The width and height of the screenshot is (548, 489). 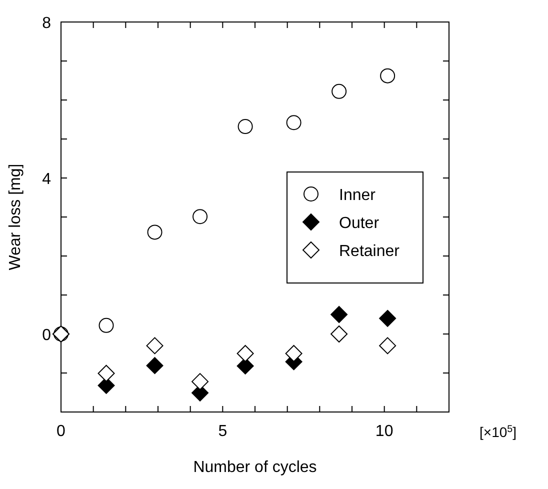 I want to click on legend-label: Outer, so click(x=359, y=223).